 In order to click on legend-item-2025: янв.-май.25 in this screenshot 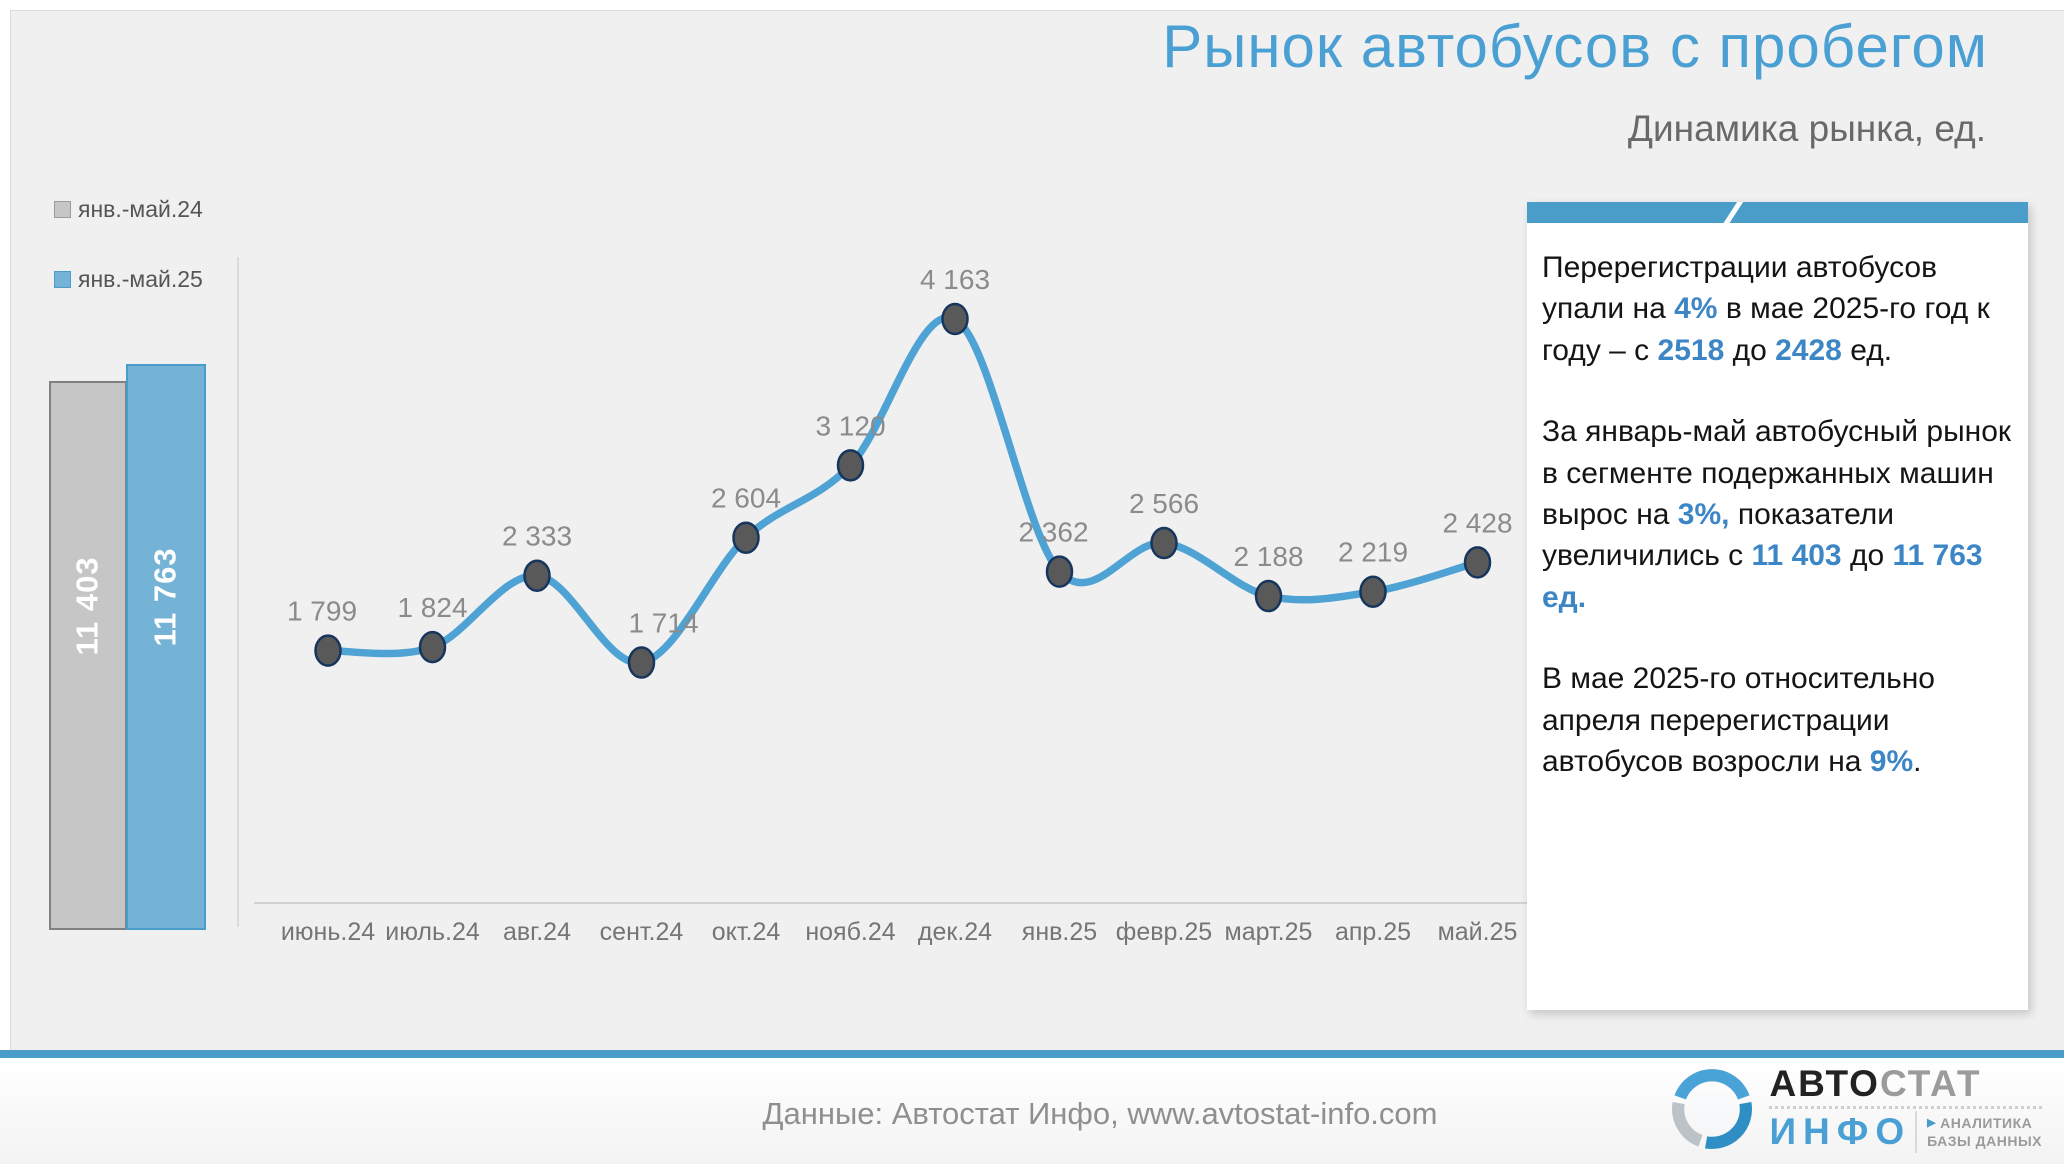, I will do `click(128, 279)`.